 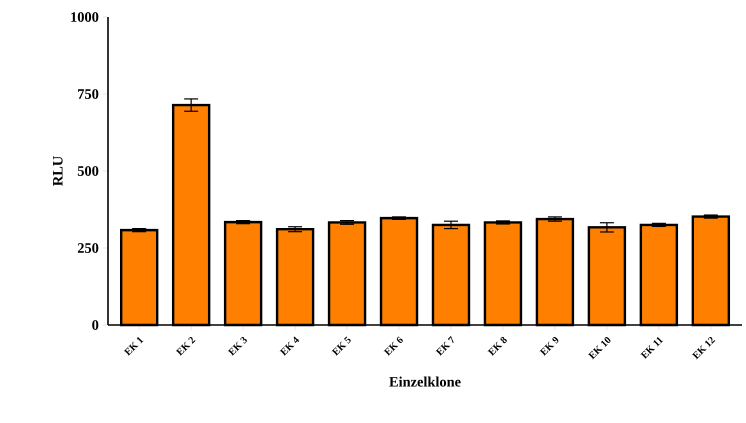 I want to click on x-tick-label: EK 2, so click(x=186, y=346).